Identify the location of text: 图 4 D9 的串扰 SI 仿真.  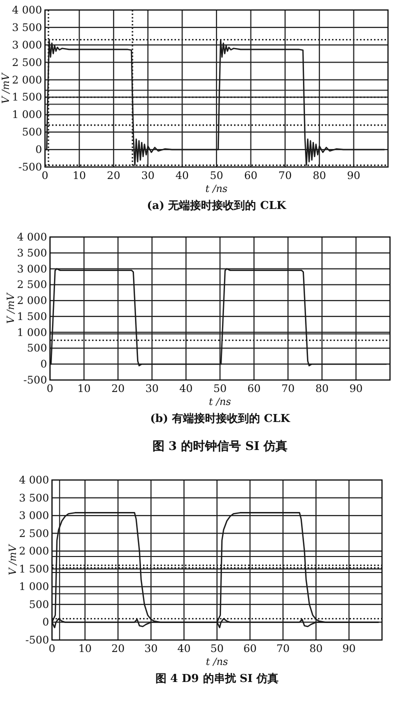
(217, 678).